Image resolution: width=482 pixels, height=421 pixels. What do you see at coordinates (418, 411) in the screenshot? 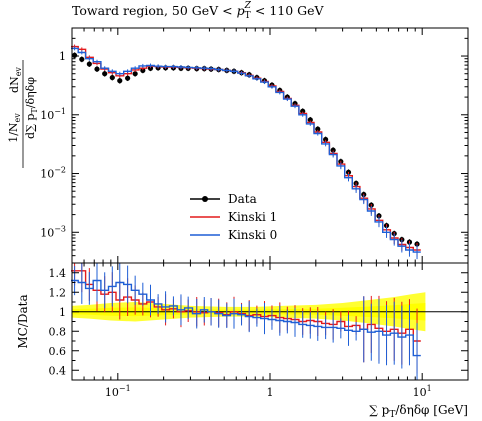
I see `x-axis-label: ∑ pT/δηδφ [GeV]` at bounding box center [418, 411].